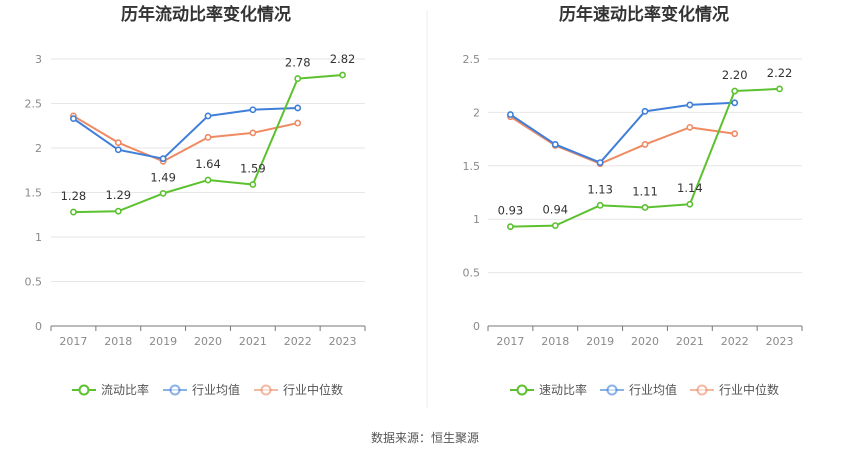  What do you see at coordinates (38, 59) in the screenshot?
I see `y-tick-label: 3` at bounding box center [38, 59].